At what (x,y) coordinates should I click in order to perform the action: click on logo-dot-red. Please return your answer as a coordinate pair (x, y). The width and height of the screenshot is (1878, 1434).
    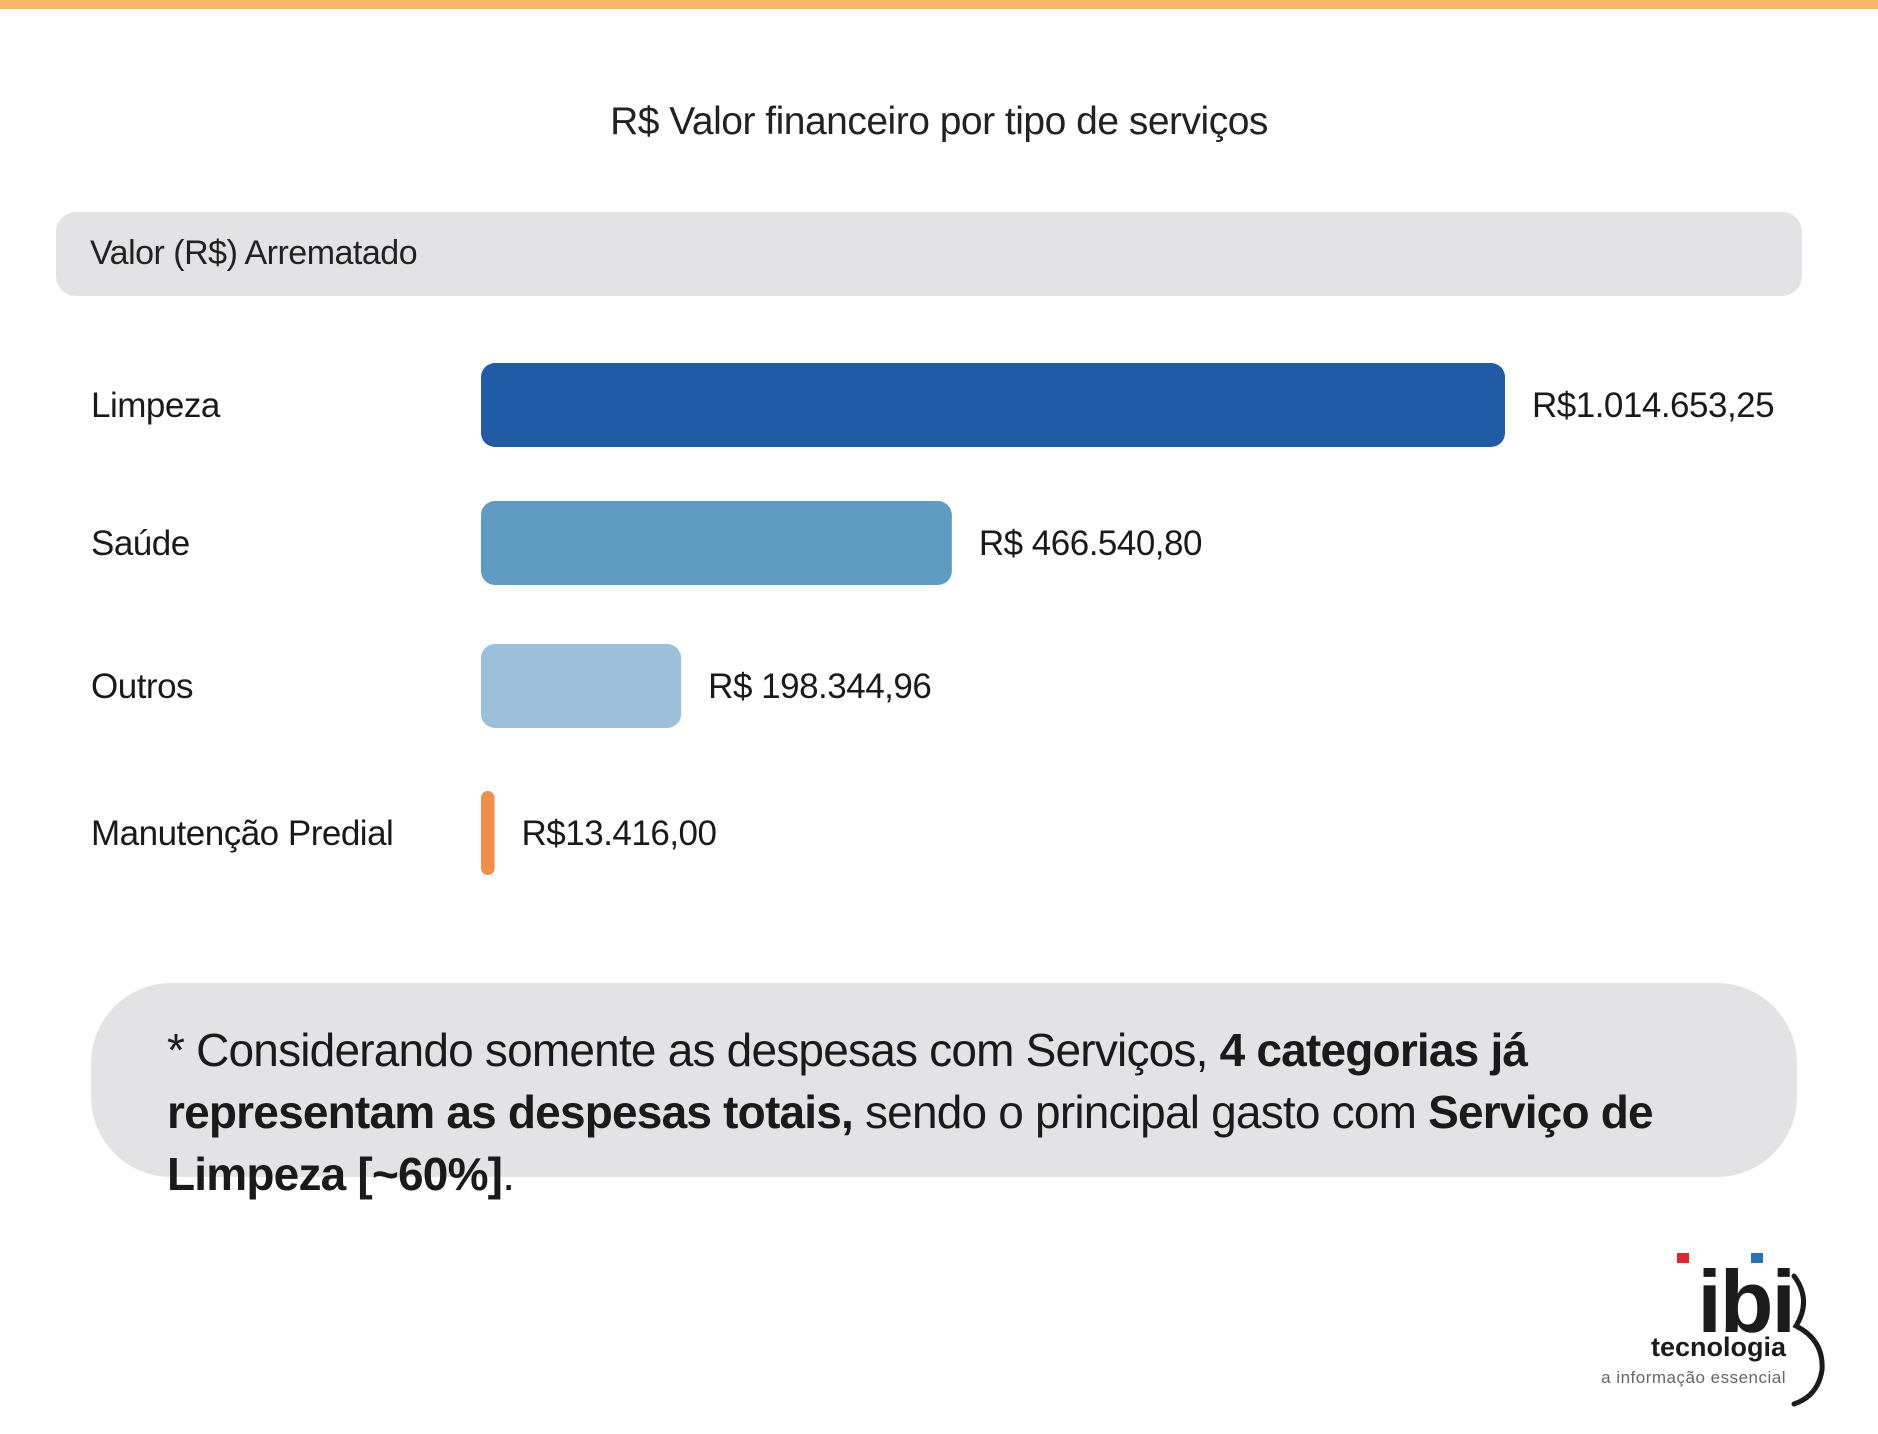
    Looking at the image, I should click on (1683, 1258).